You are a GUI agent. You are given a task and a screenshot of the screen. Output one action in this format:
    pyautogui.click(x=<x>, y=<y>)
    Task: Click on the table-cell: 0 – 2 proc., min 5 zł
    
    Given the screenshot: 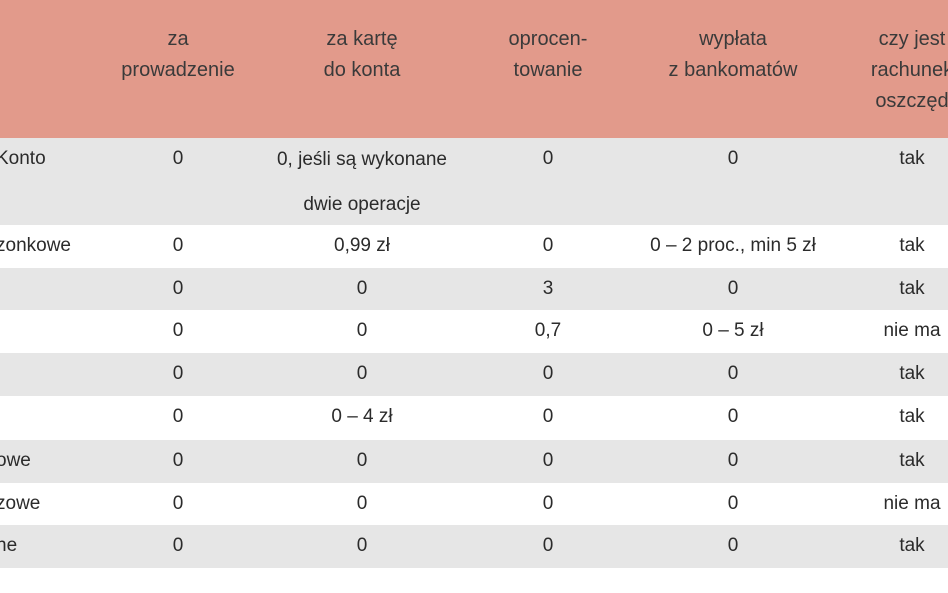 What is the action you would take?
    pyautogui.click(x=733, y=245)
    